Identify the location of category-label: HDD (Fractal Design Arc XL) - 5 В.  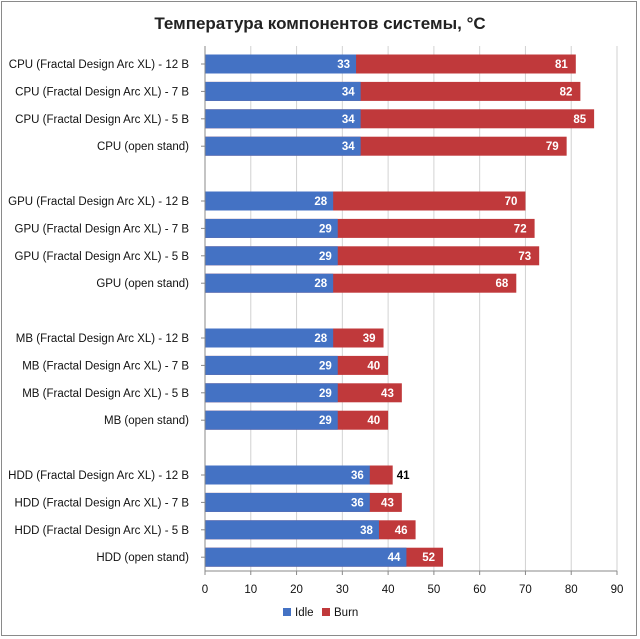
(102, 531).